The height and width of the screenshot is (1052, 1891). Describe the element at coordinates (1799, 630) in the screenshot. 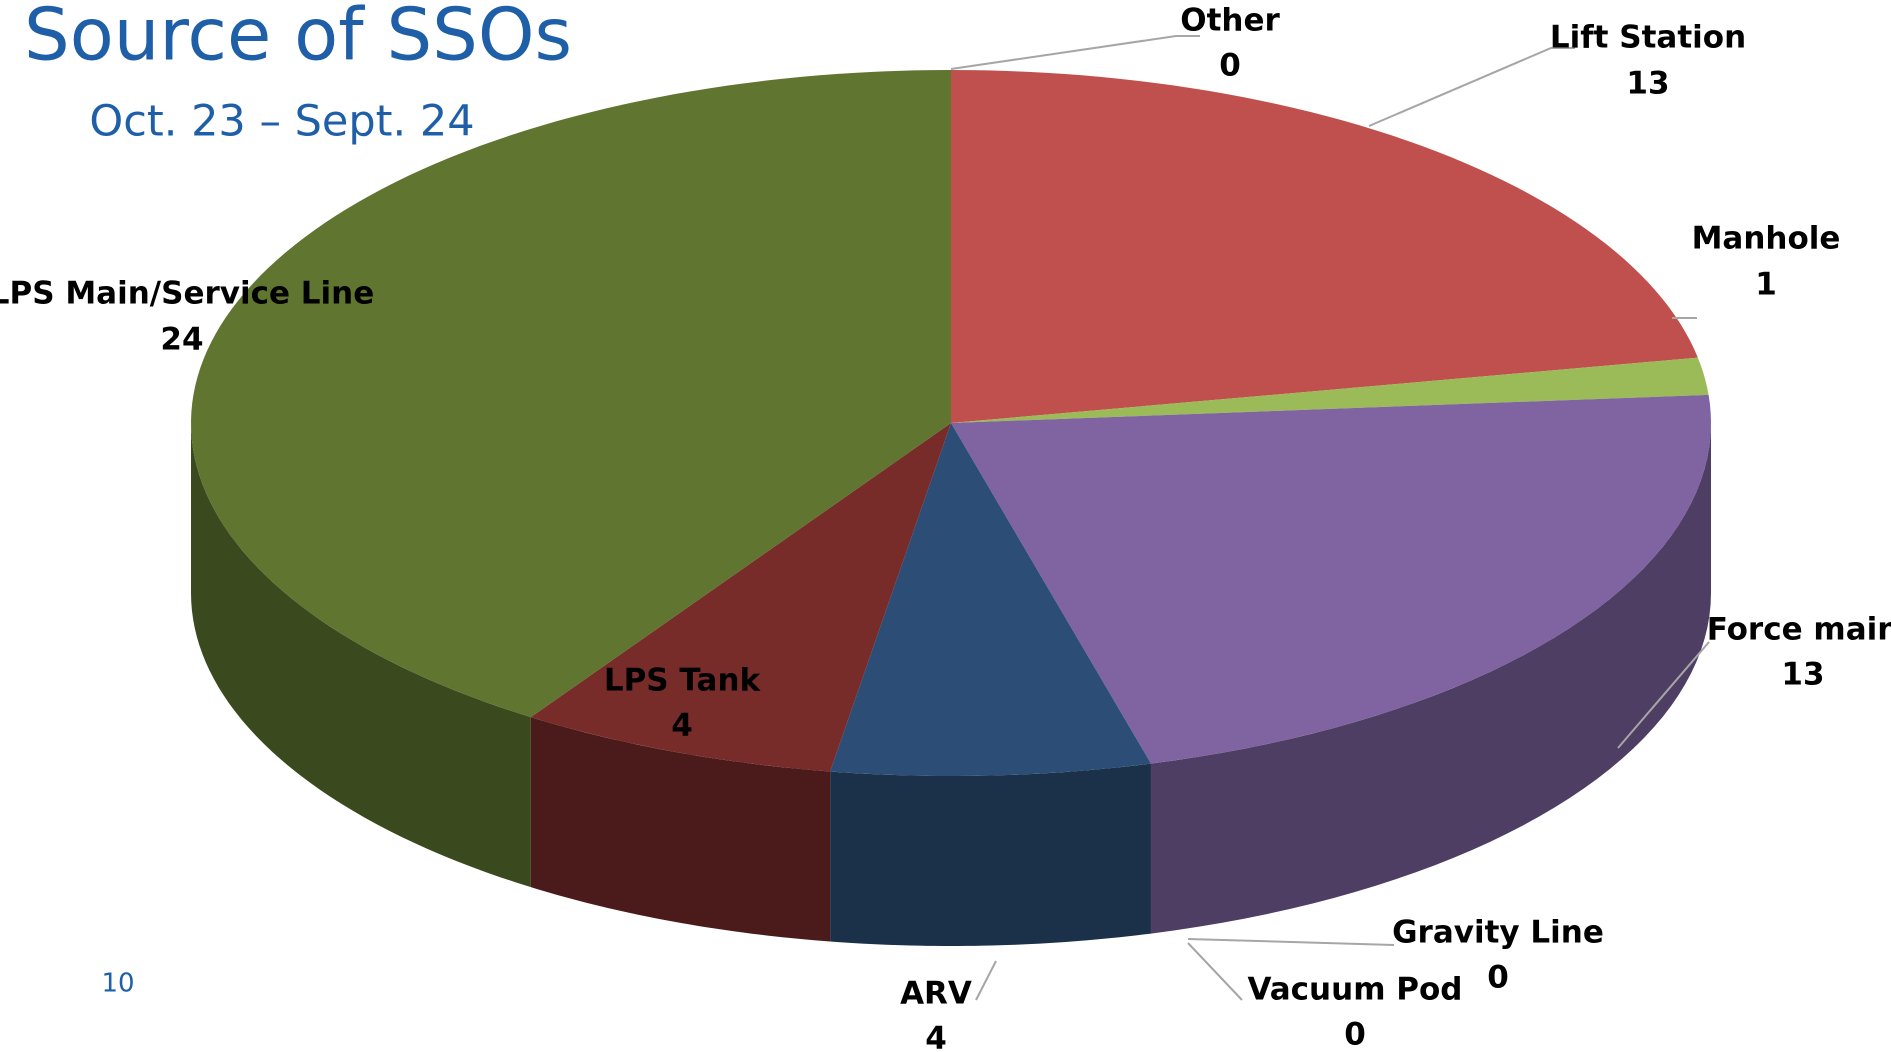

I see `slice-label: Force main` at that location.